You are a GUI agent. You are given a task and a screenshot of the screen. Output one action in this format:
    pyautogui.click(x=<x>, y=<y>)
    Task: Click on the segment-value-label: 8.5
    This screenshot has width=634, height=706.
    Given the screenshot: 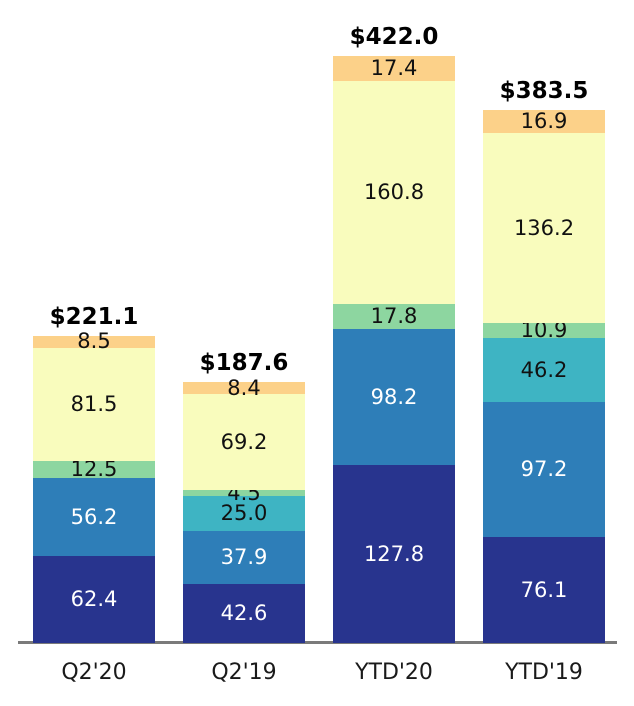 What is the action you would take?
    pyautogui.click(x=94, y=341)
    